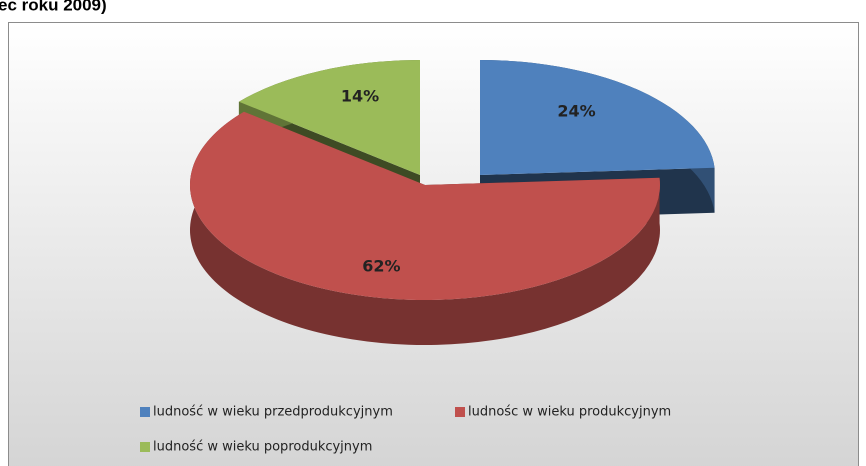 Image resolution: width=866 pixels, height=466 pixels. Describe the element at coordinates (569, 412) in the screenshot. I see `legend-label: ludnośc w wieku produkcyjnym` at that location.